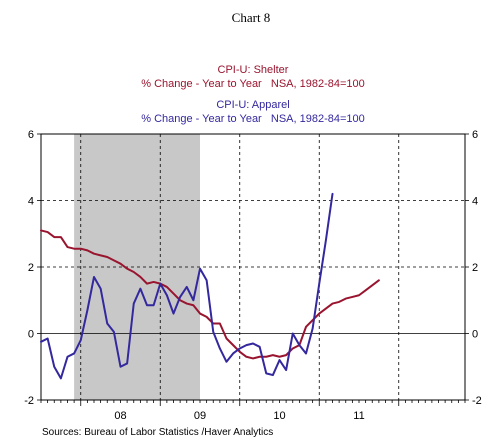  Describe the element at coordinates (31, 268) in the screenshot. I see `y-tick-label-left: 2` at that location.